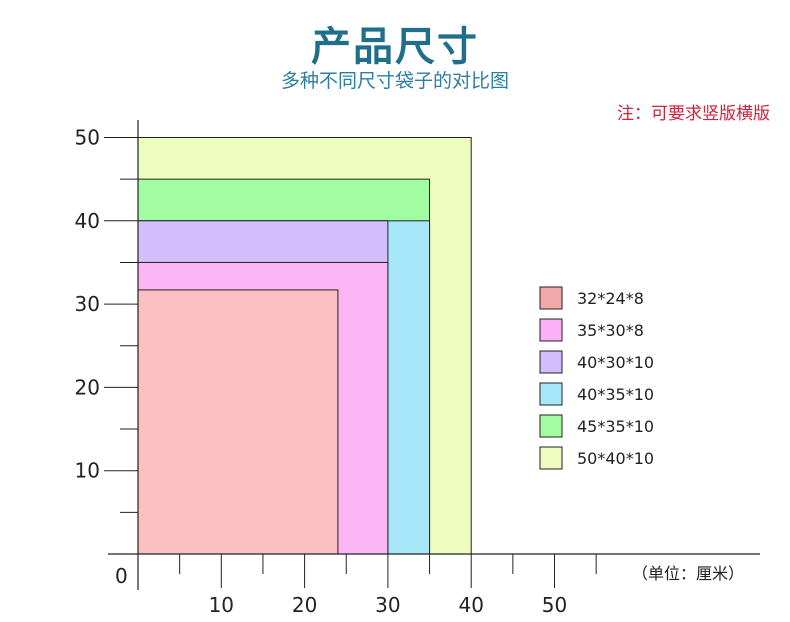 Image resolution: width=790 pixels, height=622 pixels. Describe the element at coordinates (615, 394) in the screenshot. I see `legend-label-40x35x10: 40*35*10` at that location.